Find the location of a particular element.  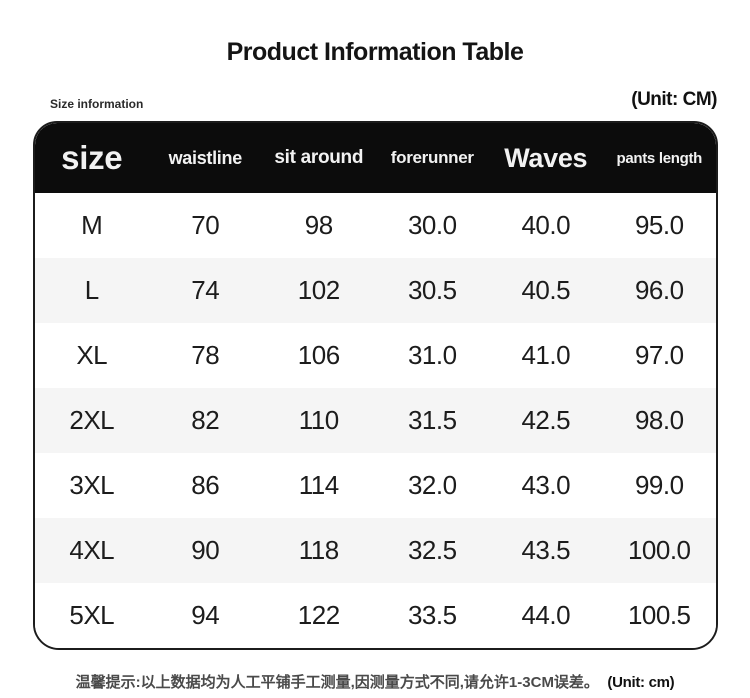

size-cell: 5XL is located at coordinates (92, 615).